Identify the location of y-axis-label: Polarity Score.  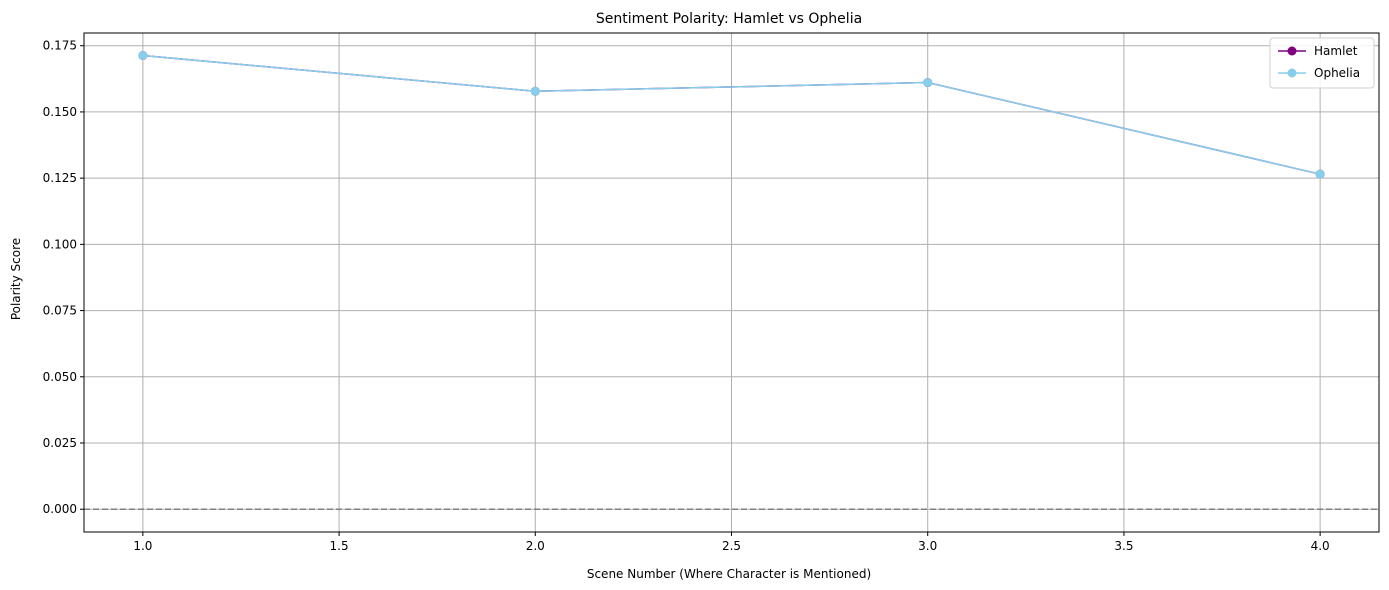
(16, 279).